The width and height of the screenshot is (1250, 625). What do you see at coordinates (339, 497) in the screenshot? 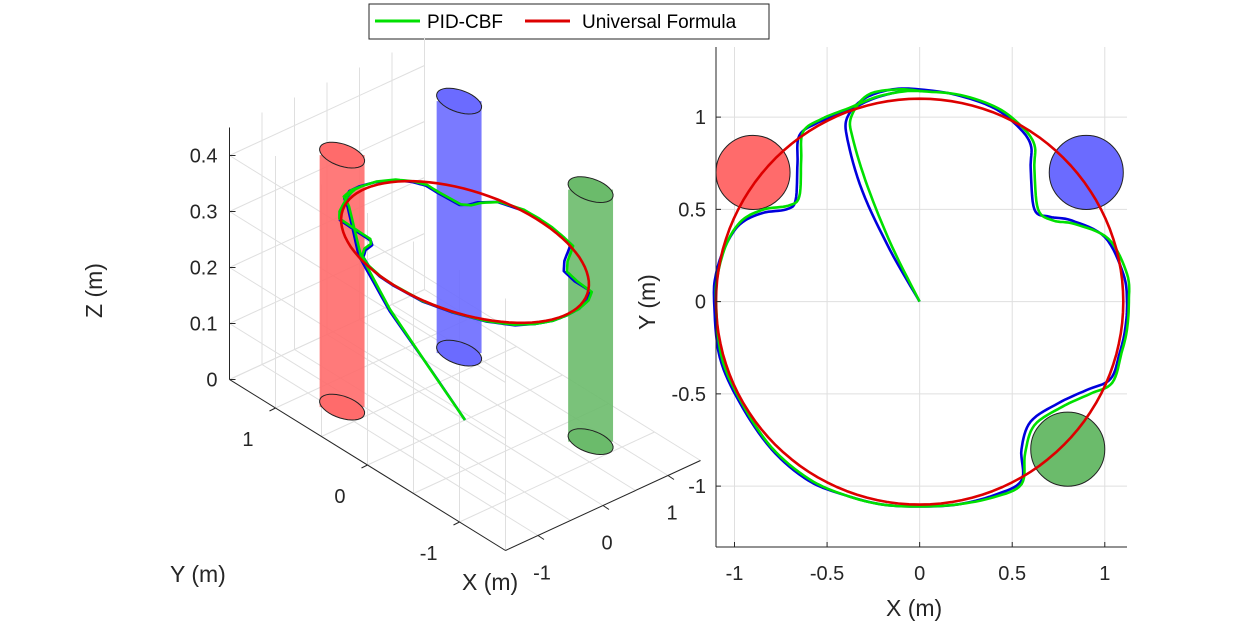
I see `tick-label-y-1: 0` at bounding box center [339, 497].